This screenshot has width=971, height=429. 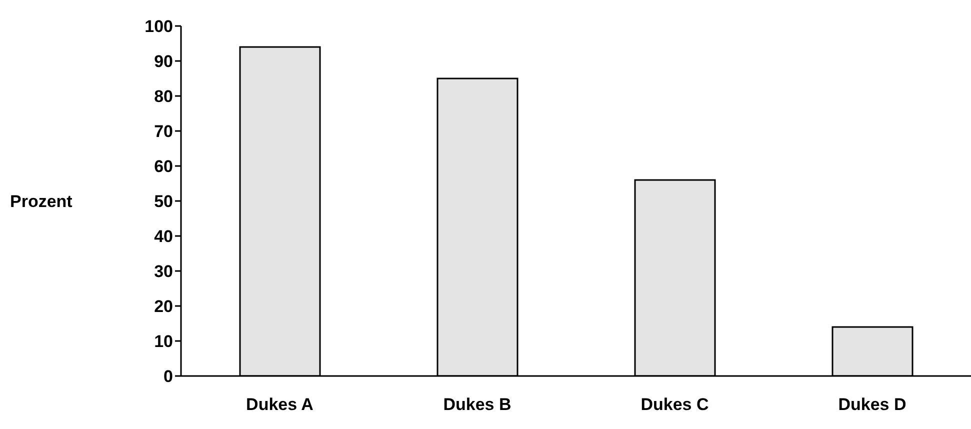 What do you see at coordinates (163, 96) in the screenshot?
I see `y-tick-label: 80` at bounding box center [163, 96].